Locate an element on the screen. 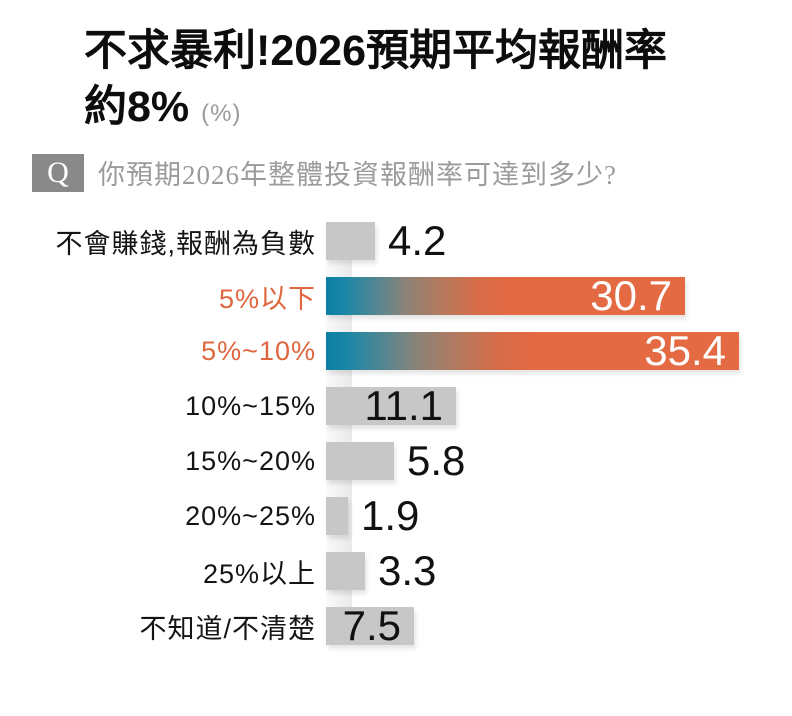 Image resolution: width=792 pixels, height=716 pixels. bar: 11.1 is located at coordinates (391, 405).